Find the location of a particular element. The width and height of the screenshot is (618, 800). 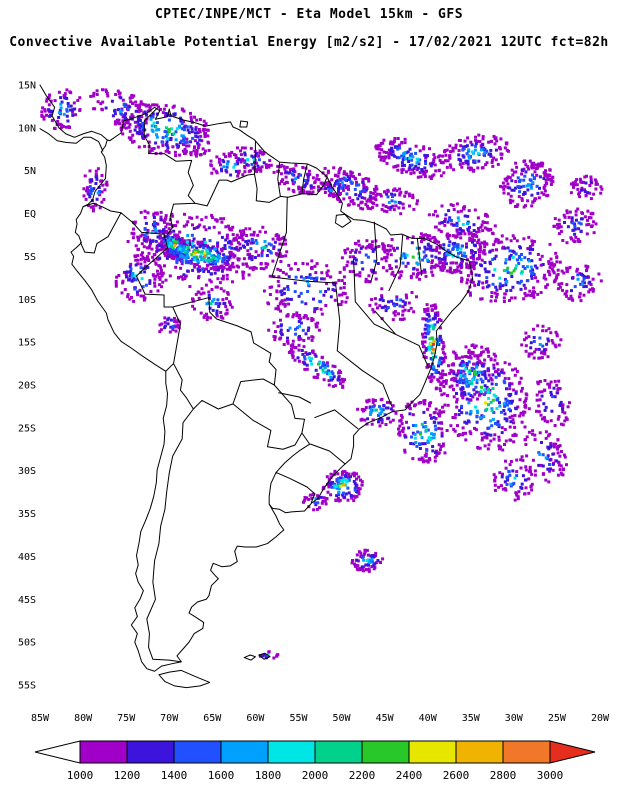

colorbar-tick-label: 2600 is located at coordinates (456, 775).